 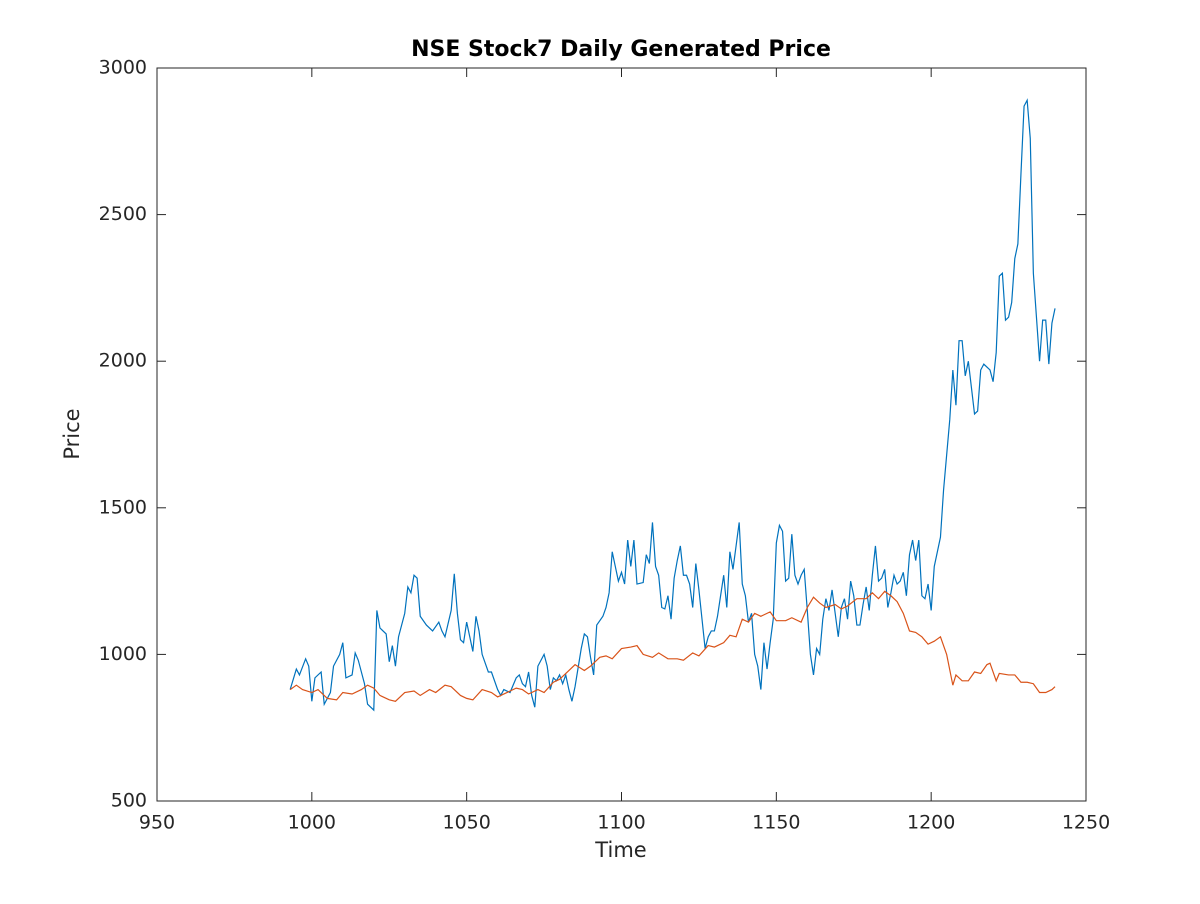 What do you see at coordinates (621, 49) in the screenshot?
I see `chart-title: NSE Stock7 Daily Generated Price` at bounding box center [621, 49].